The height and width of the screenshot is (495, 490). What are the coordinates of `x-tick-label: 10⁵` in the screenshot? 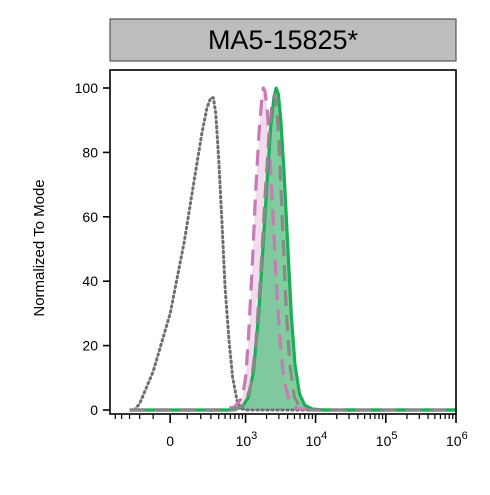 It's located at (387, 439).